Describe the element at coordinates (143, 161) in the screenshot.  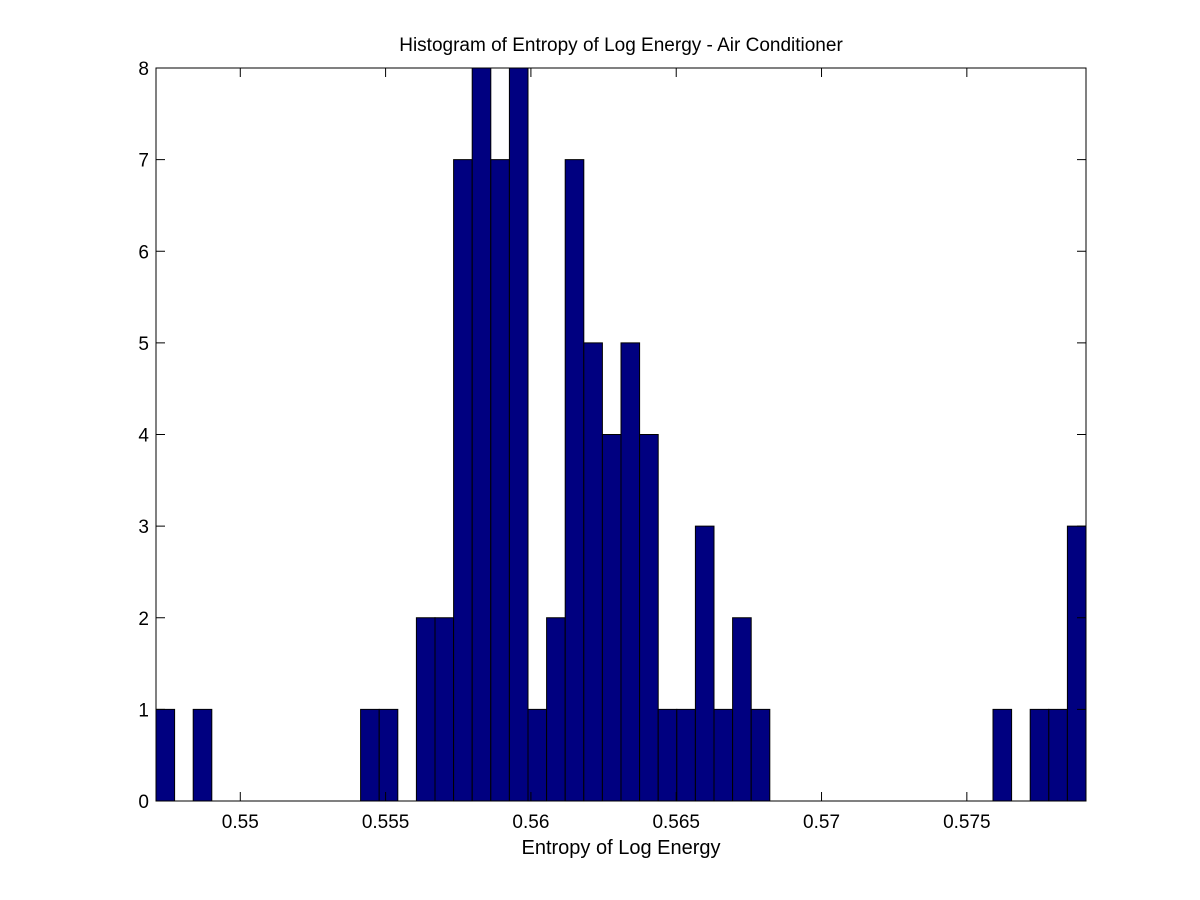
I see `y-tick-label: 7` at that location.